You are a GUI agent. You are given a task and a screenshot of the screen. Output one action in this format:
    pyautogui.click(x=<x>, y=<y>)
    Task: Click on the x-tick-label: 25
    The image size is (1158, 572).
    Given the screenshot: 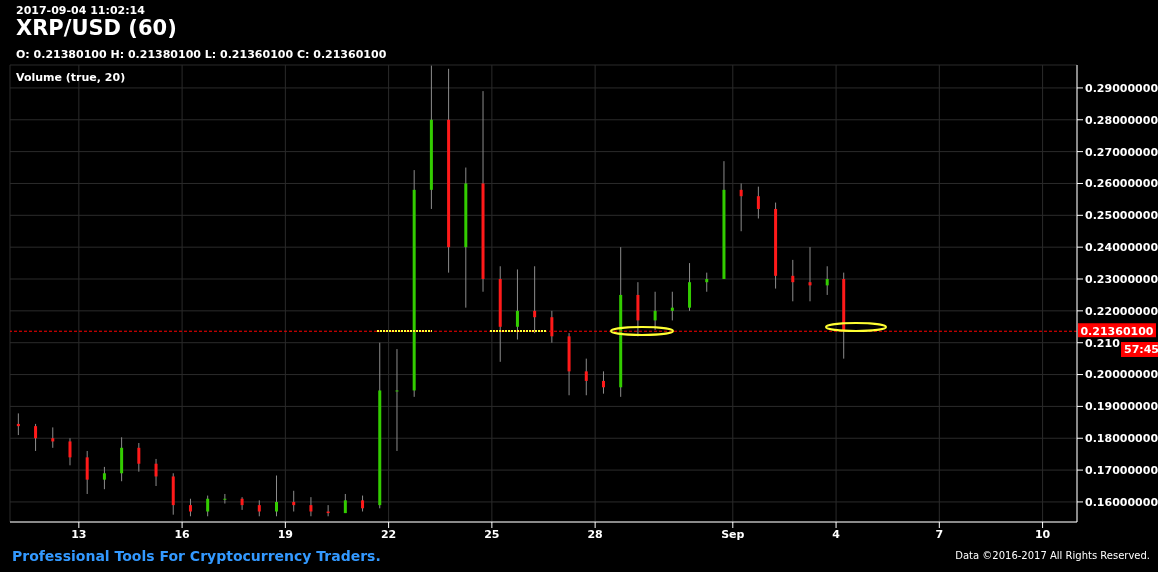 What is the action you would take?
    pyautogui.click(x=492, y=534)
    